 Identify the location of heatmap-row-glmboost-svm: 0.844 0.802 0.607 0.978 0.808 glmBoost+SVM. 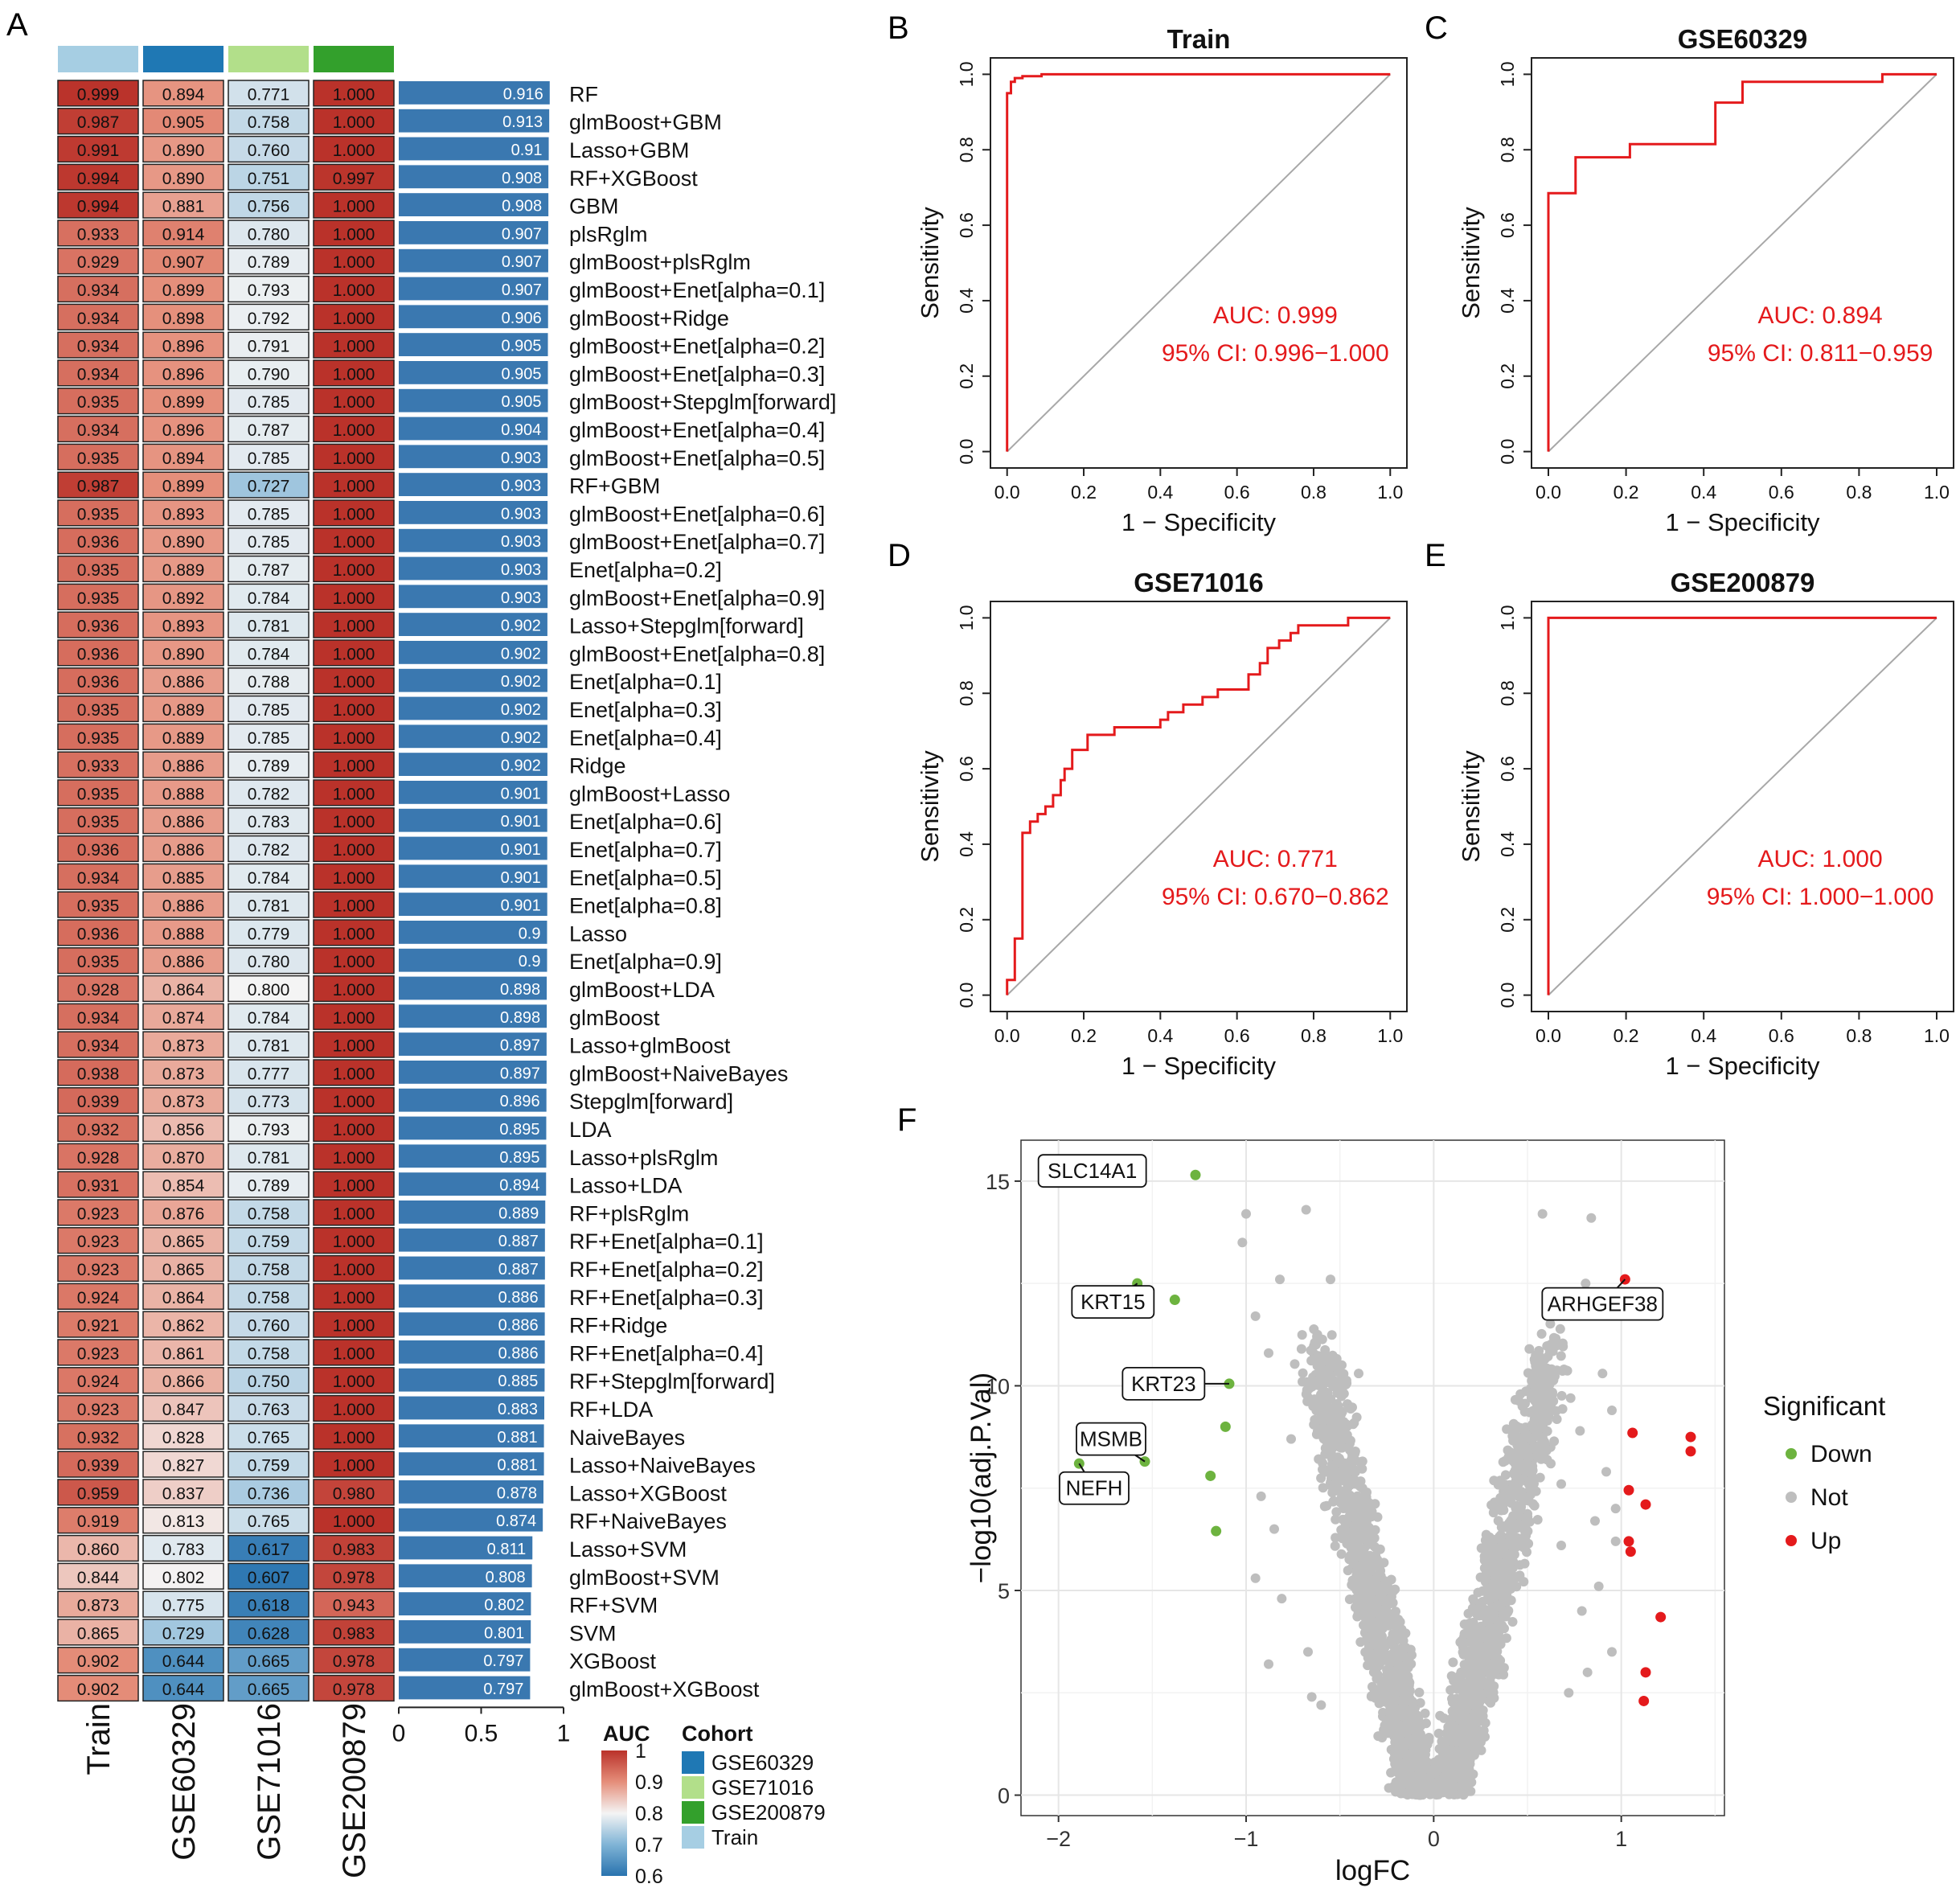
(388, 1576).